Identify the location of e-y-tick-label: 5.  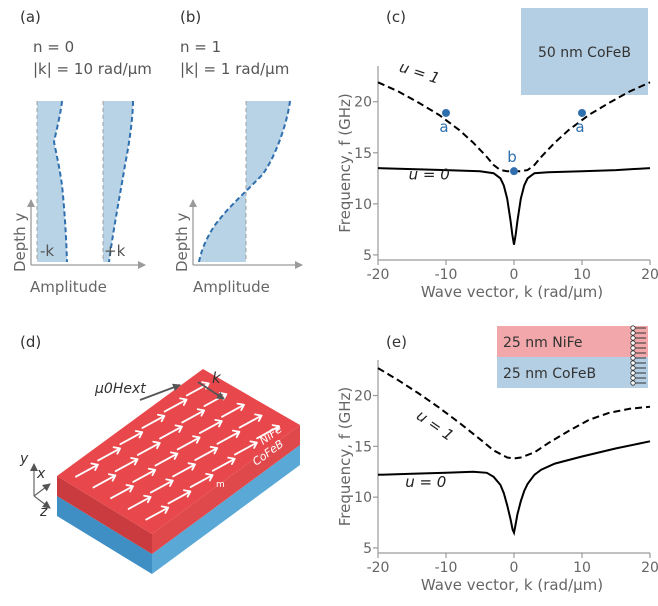
(367, 549).